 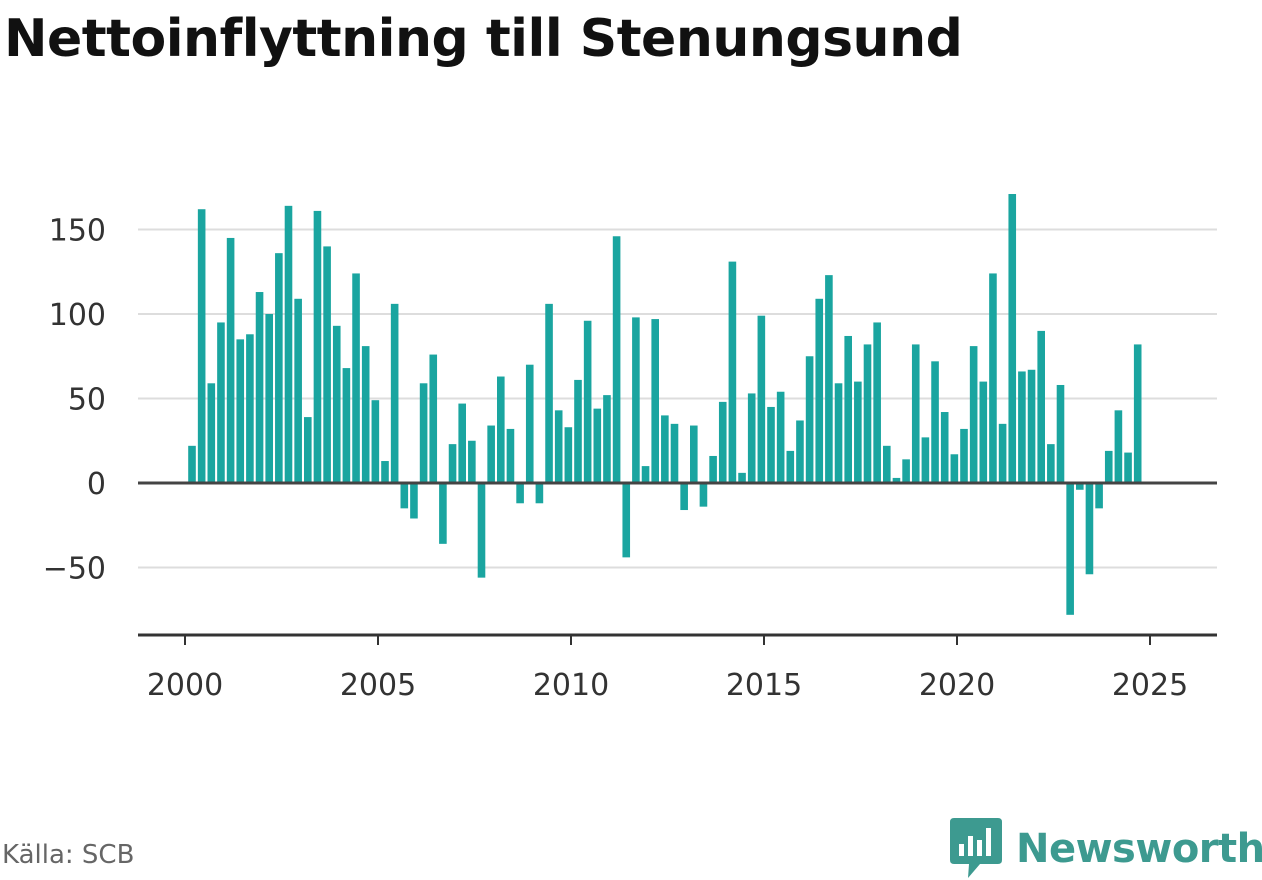 What do you see at coordinates (77, 231) in the screenshot?
I see `y-tick-label: 150` at bounding box center [77, 231].